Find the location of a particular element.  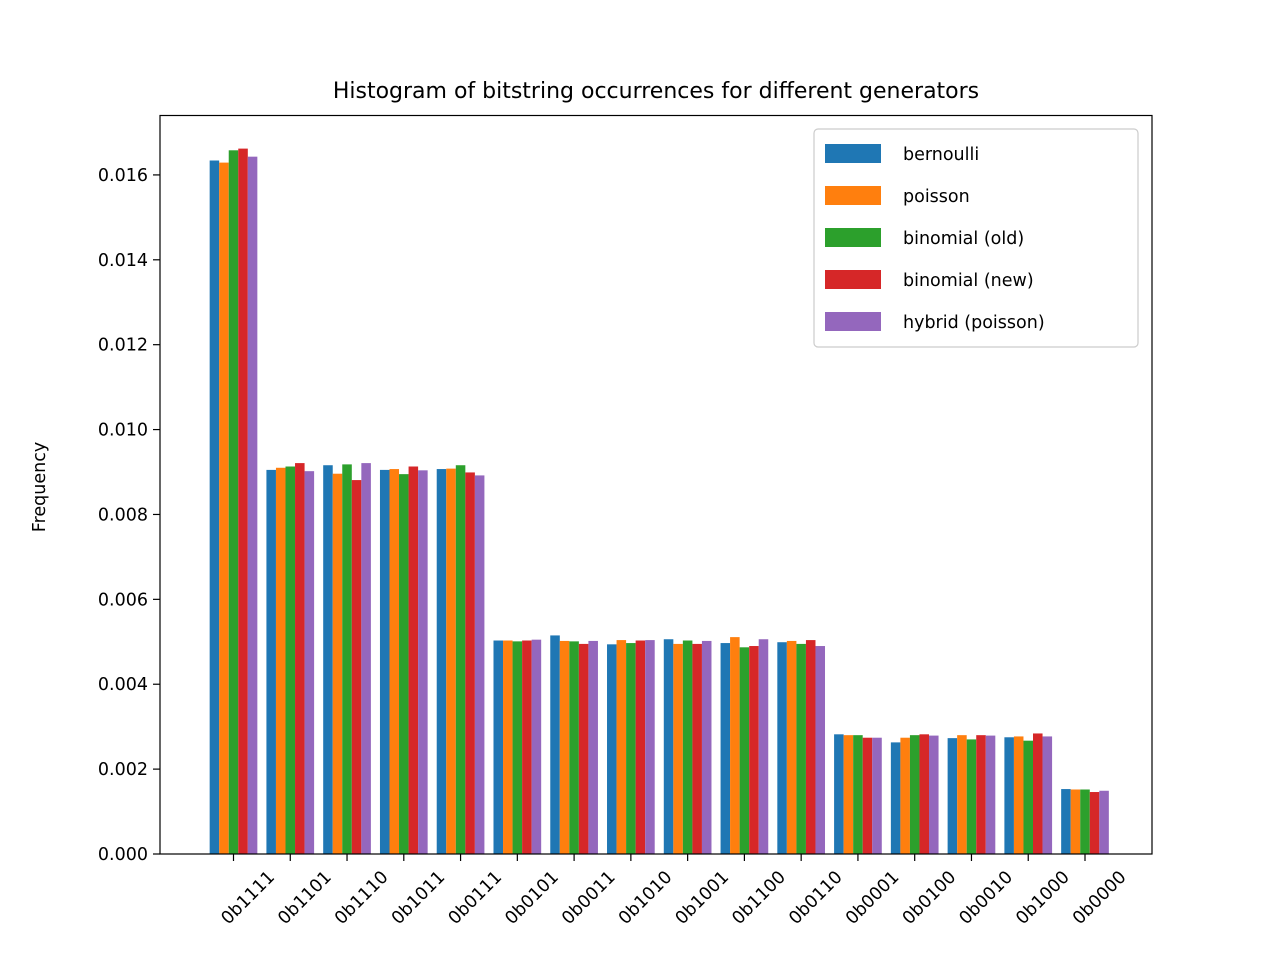

bar-poisson-0b1000 is located at coordinates (1018, 795).